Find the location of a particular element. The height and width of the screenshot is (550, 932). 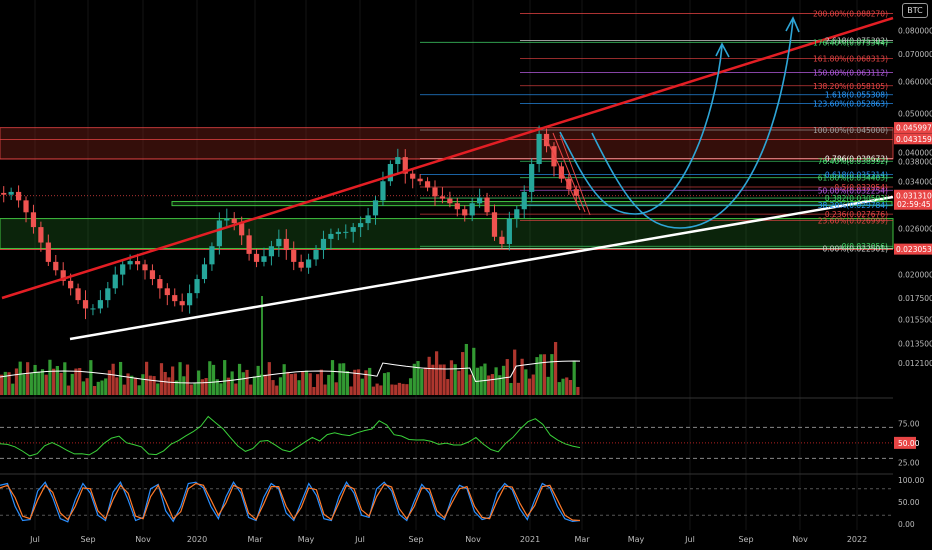

stoch-tick-label: 100.00 is located at coordinates (911, 480).